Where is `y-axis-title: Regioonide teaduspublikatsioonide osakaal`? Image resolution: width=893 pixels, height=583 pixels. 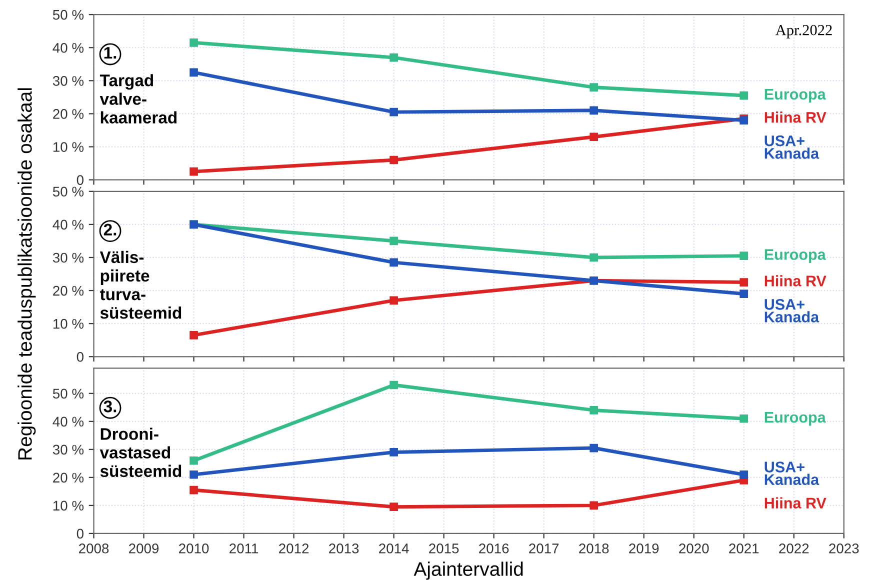 y-axis-title: Regioonide teaduspublikatsioonide osakaal is located at coordinates (27, 274).